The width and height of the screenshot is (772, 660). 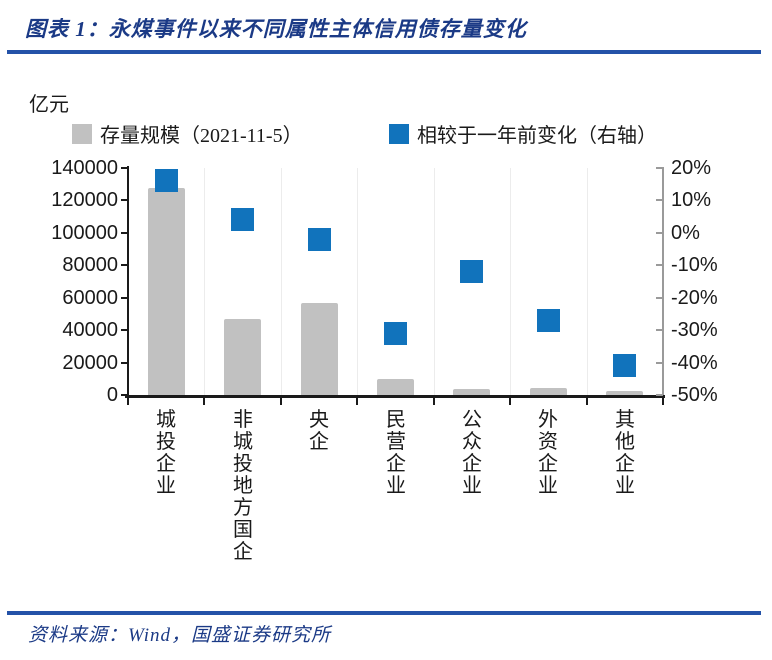 I want to click on right-axis-tick-label: -50%, so click(x=694, y=395).